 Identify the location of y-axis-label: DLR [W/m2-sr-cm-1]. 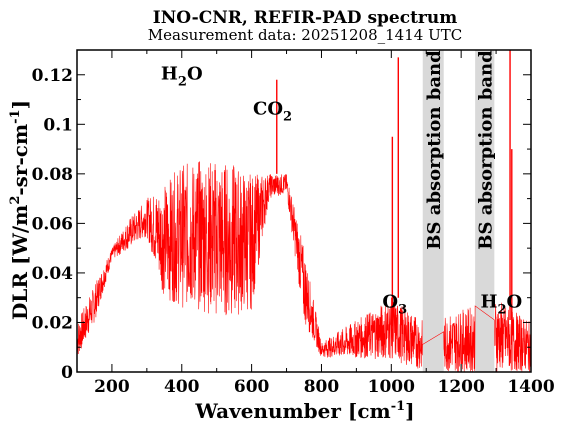
(20, 210).